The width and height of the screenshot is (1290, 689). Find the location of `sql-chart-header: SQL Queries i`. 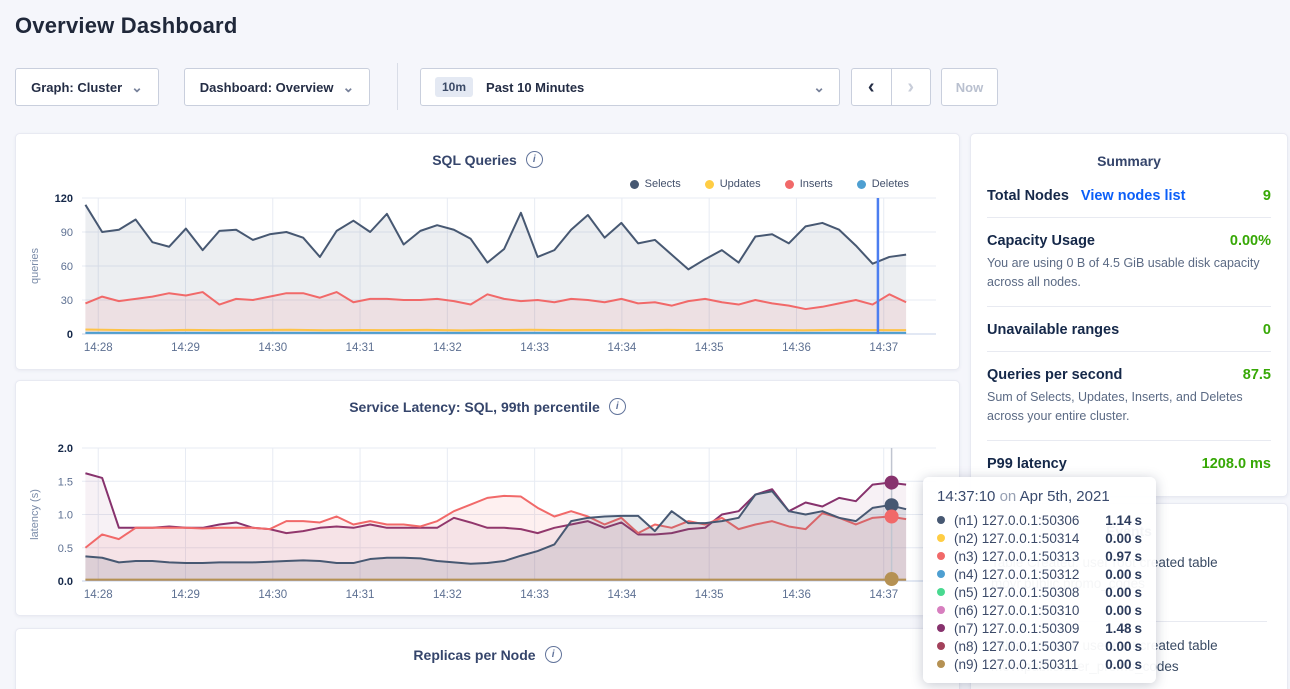

sql-chart-header: SQL Queries i is located at coordinates (487, 151).